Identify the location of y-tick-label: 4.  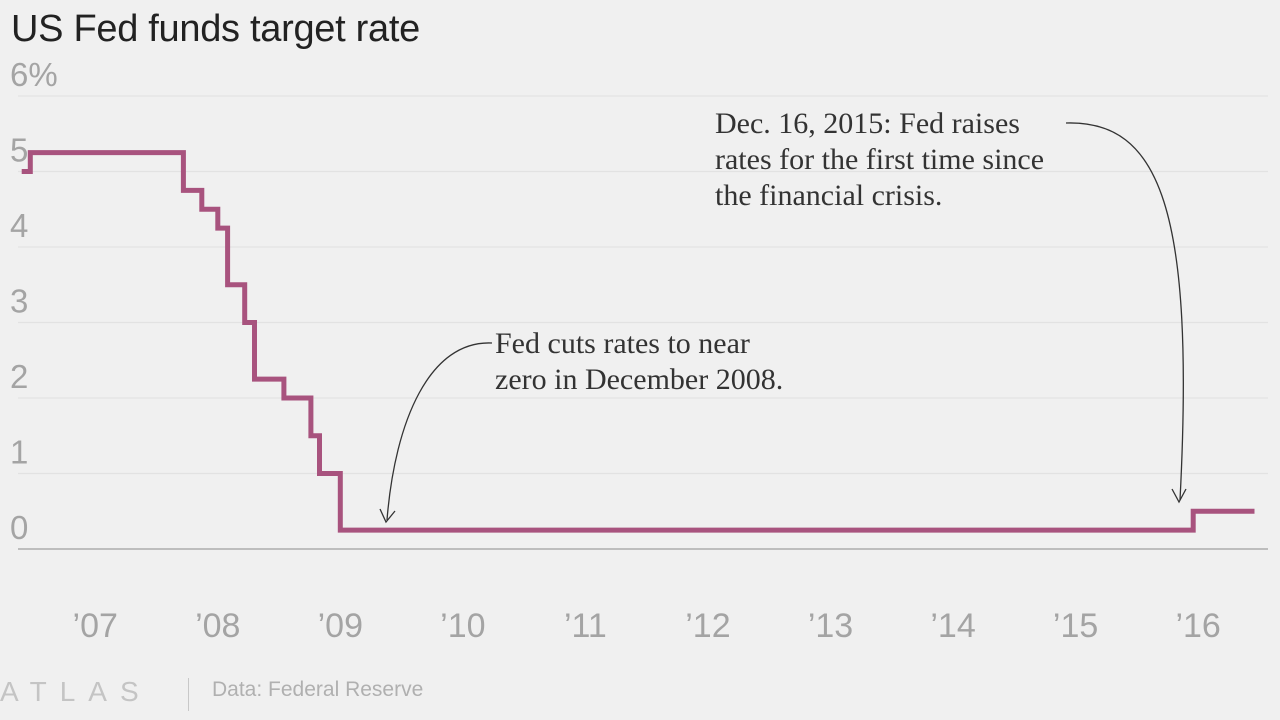
(19, 225).